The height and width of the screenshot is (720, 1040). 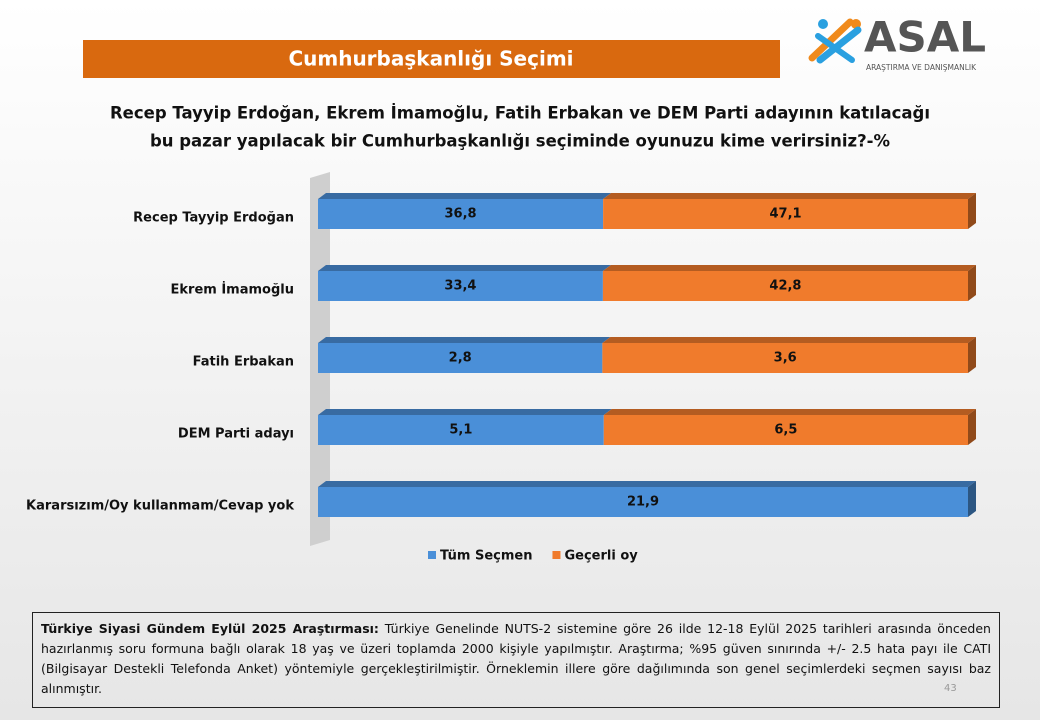 I want to click on value-label: 6,5, so click(x=785, y=430).